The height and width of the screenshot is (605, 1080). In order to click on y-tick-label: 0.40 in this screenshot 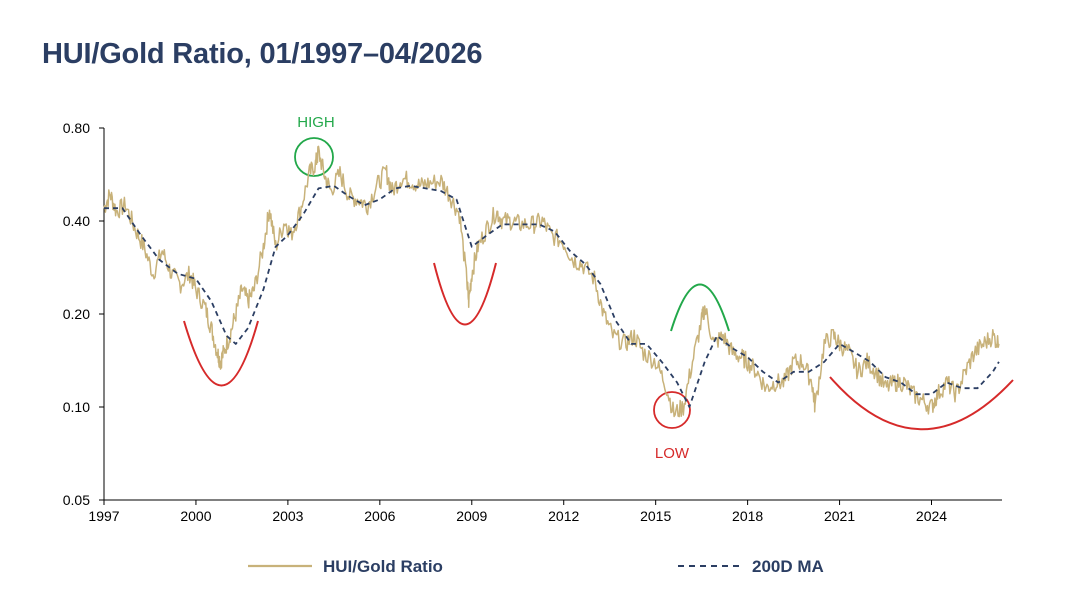, I will do `click(76, 221)`.